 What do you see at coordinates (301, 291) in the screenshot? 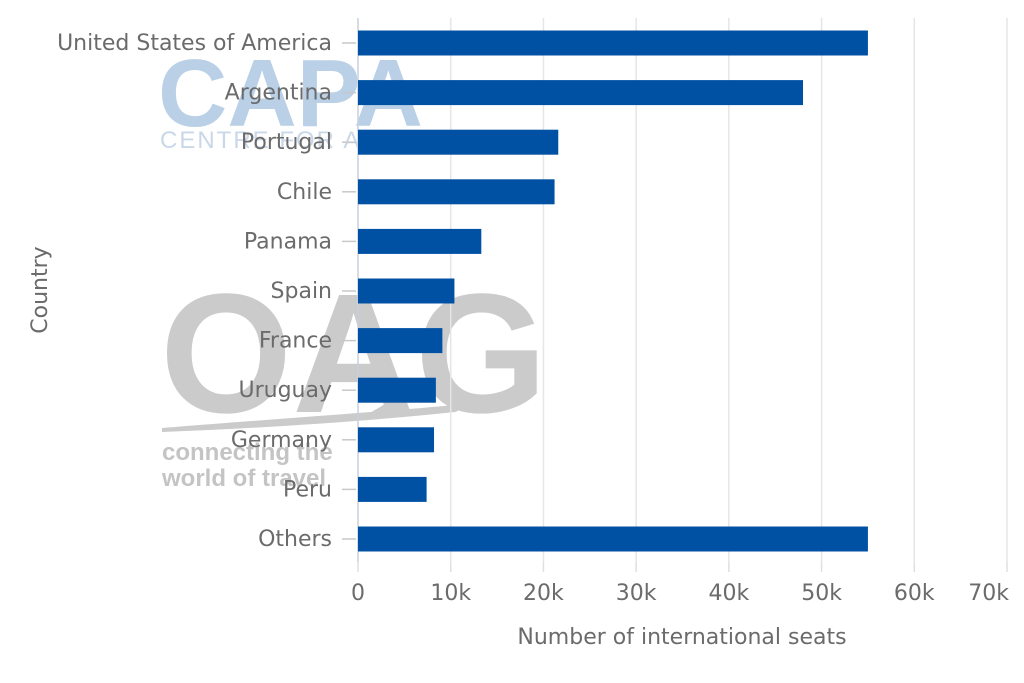
I see `y-tick-label: Spain` at bounding box center [301, 291].